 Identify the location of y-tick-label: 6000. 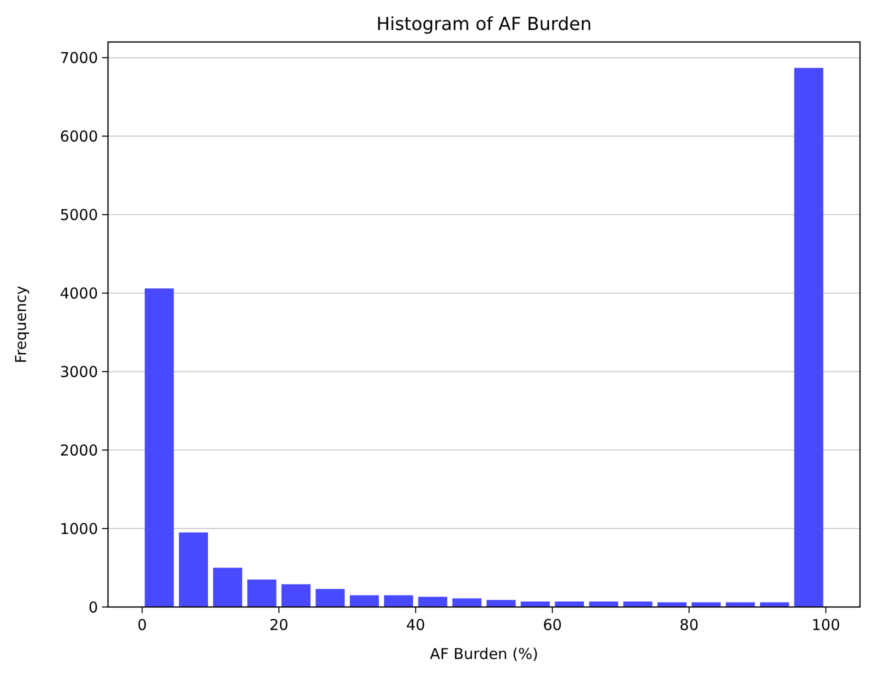
(79, 136).